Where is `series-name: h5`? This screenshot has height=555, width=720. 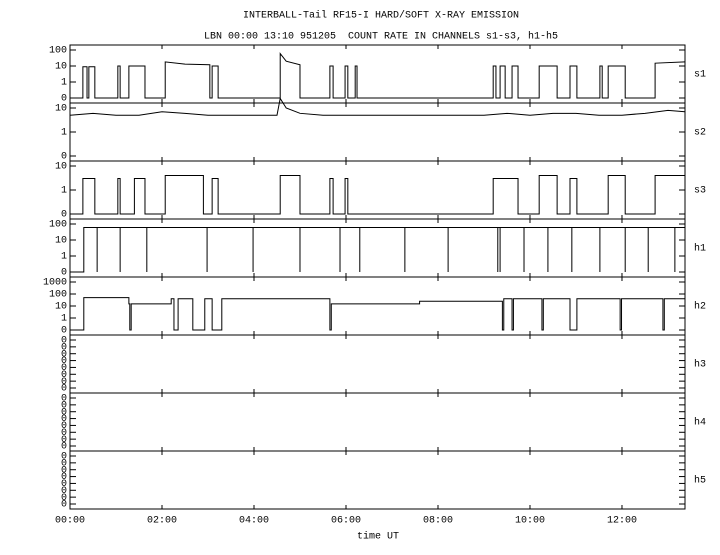 series-name: h5 is located at coordinates (700, 481).